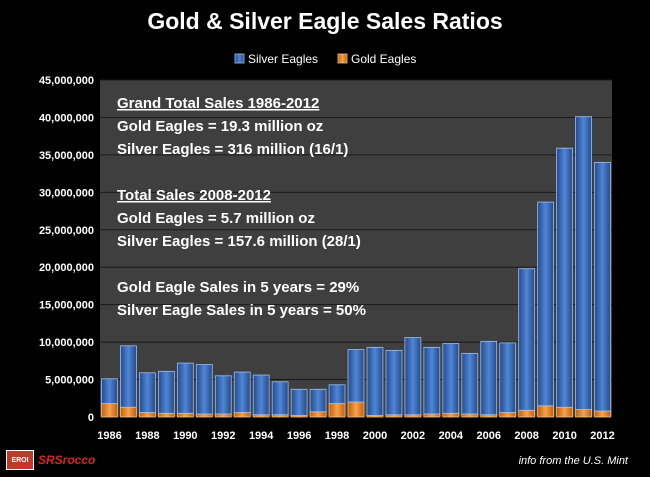 This screenshot has height=477, width=650. What do you see at coordinates (337, 436) in the screenshot?
I see `x-tick-label: 1998` at bounding box center [337, 436].